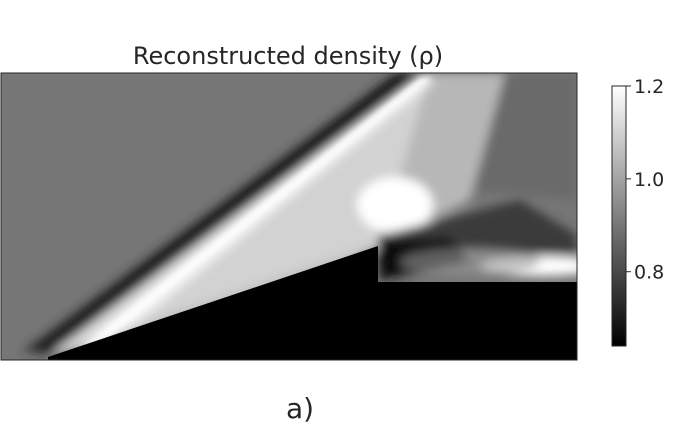  Describe the element at coordinates (649, 180) in the screenshot. I see `colorbar-tick-label: 1.0` at that location.